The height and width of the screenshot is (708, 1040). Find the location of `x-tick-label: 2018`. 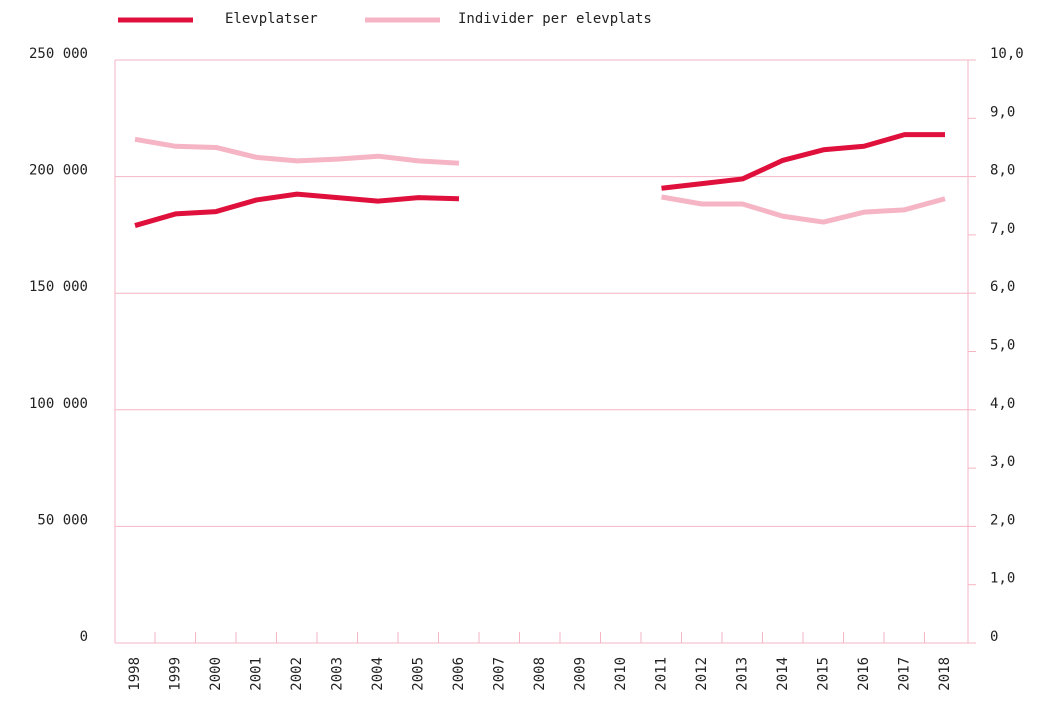

x-tick-label: 2018 is located at coordinates (945, 674).